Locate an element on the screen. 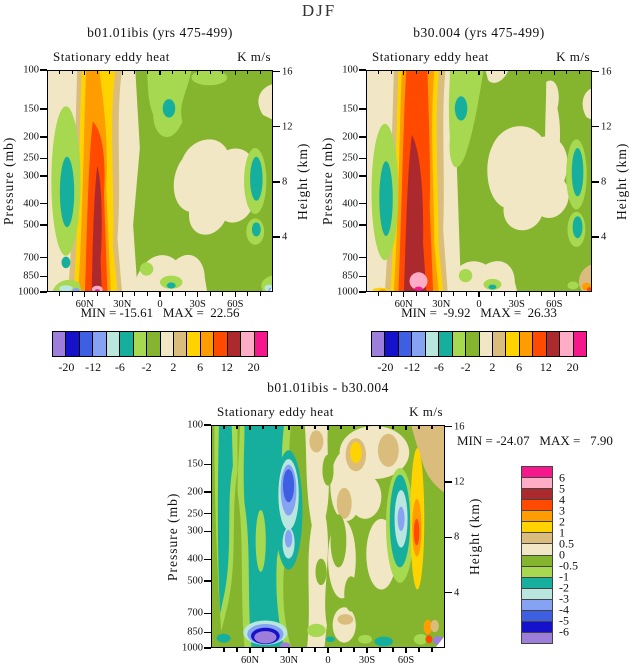 This screenshot has width=638, height=666. colorbar-main-left: -20 -12 -6 -2 2 6 12 20 is located at coordinates (160, 352).